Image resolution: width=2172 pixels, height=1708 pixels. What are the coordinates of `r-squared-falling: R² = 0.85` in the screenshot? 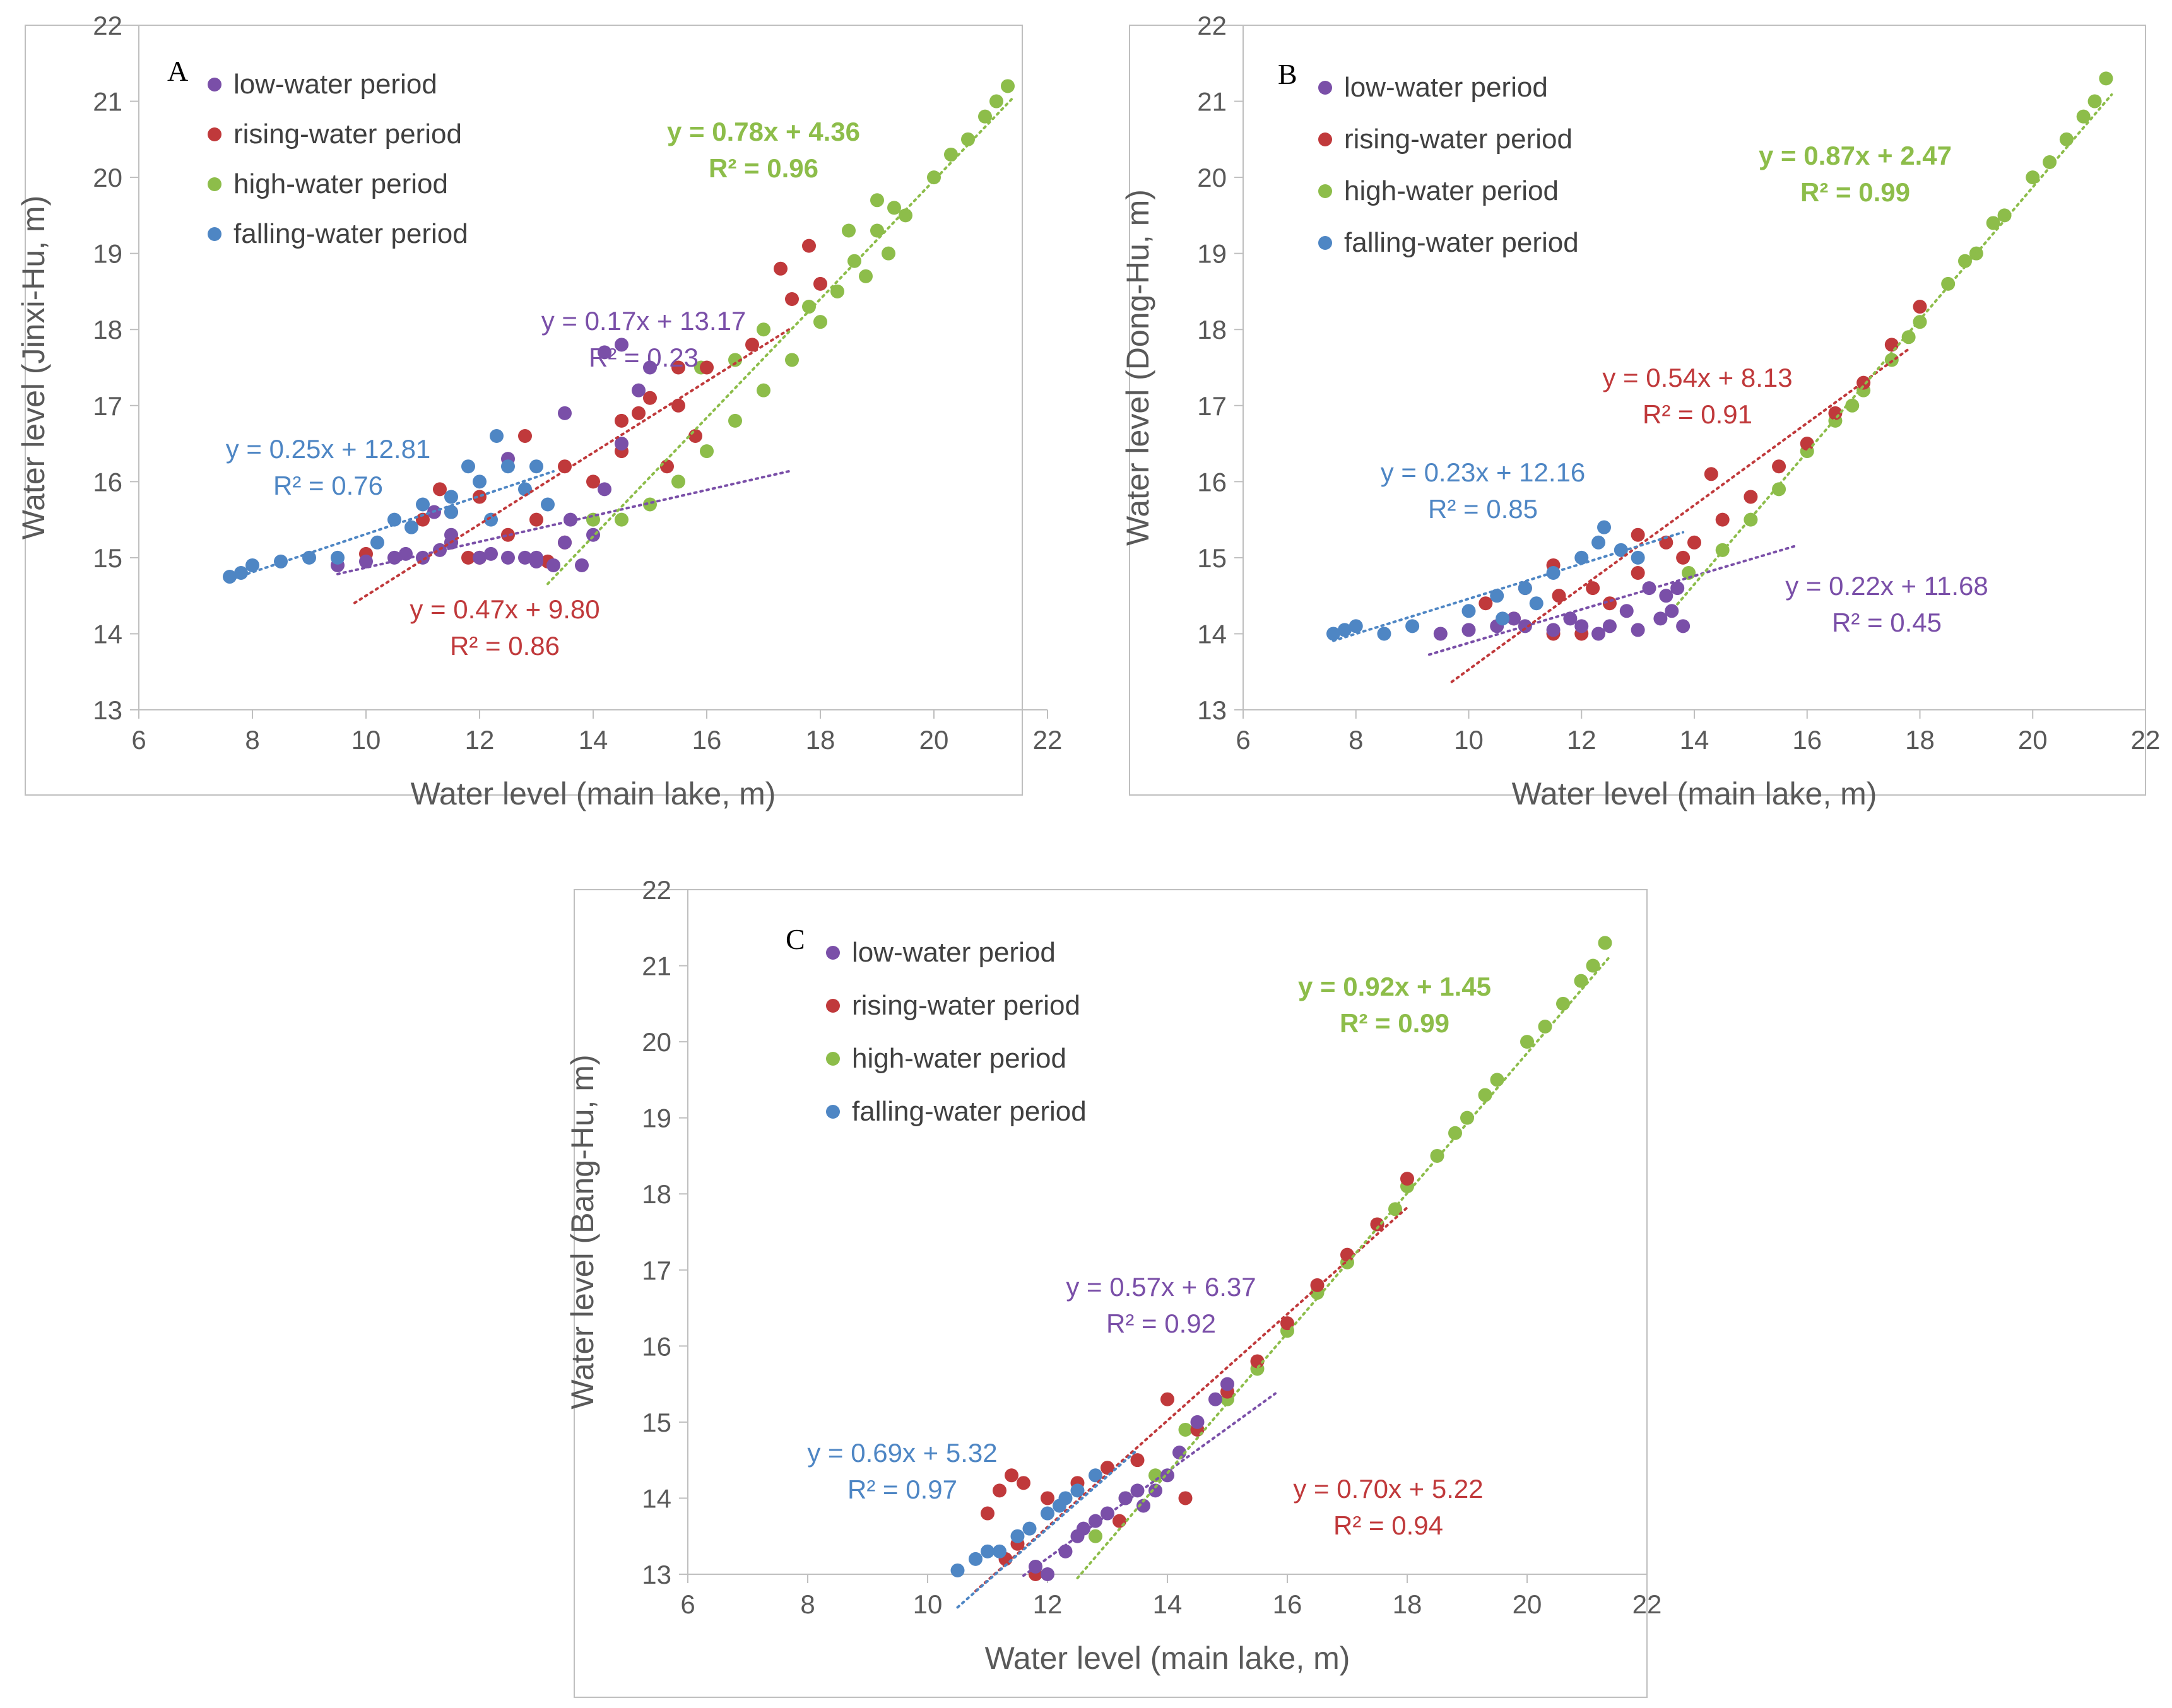 It's located at (1483, 509).